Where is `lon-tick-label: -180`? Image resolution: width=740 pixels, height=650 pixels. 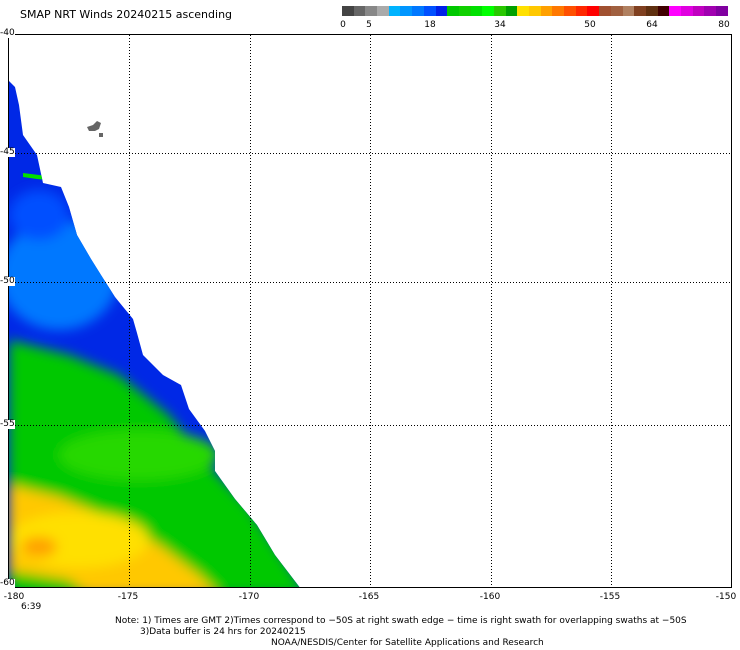
lon-tick-label: -180 is located at coordinates (14, 597).